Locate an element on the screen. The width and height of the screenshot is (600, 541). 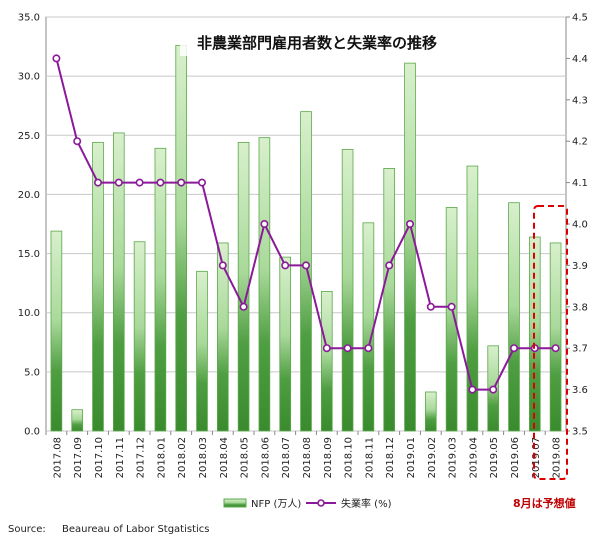
legend-bar-label: NFP (万人) is located at coordinates (276, 504).